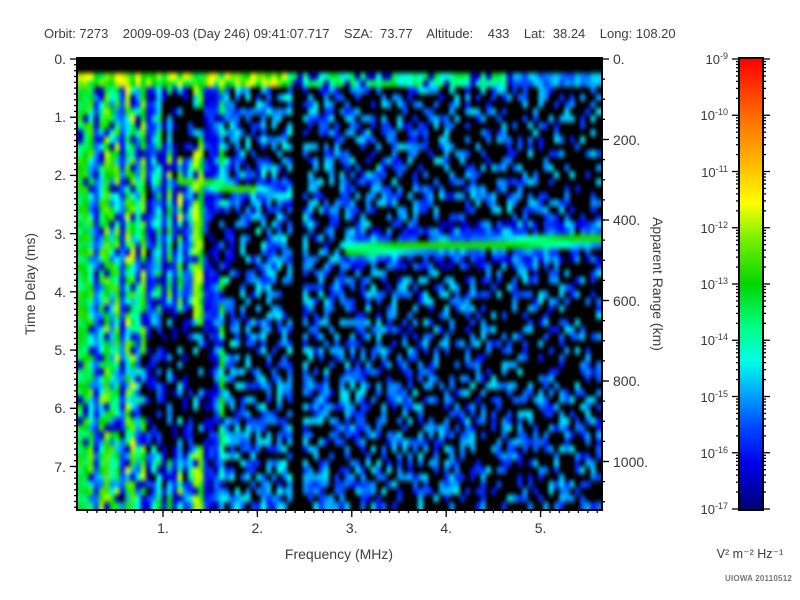  What do you see at coordinates (714, 115) in the screenshot?
I see `colorbar-tick-label: 10-10` at bounding box center [714, 115].